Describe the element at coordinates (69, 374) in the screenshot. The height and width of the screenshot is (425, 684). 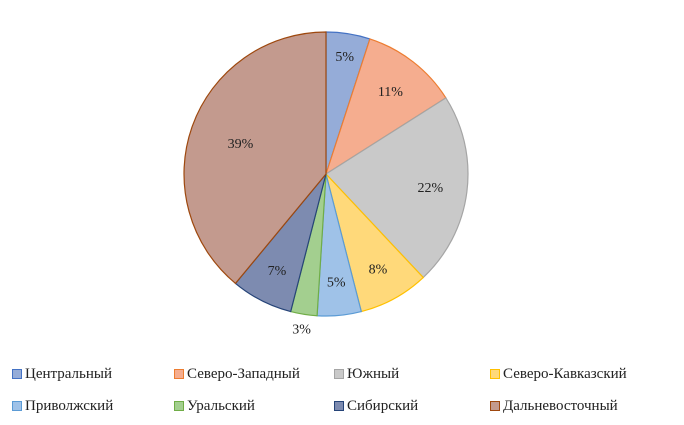
I see `legend-label: Центральный` at that location.